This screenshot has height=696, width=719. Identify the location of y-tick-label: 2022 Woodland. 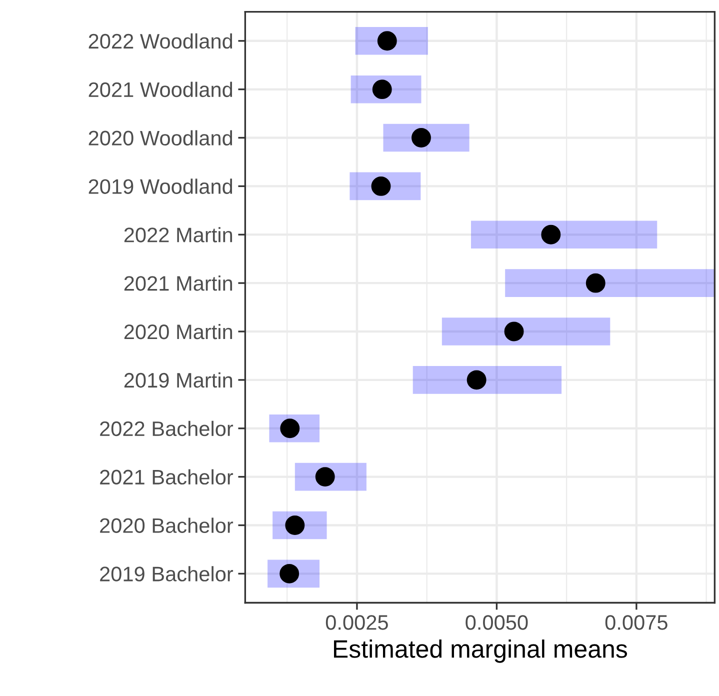
(160, 41).